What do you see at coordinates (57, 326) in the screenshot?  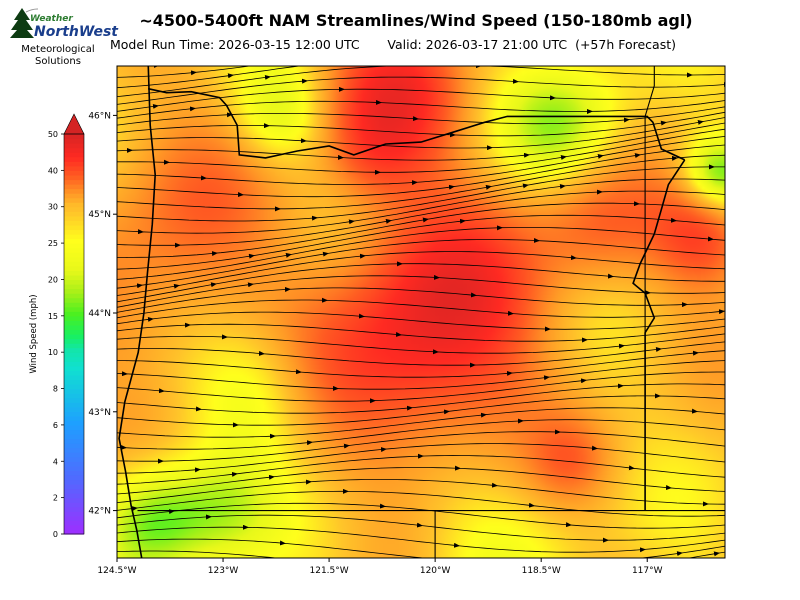 I see `colorbar: 0 2 4 6 8 10 15 20 25 30 40 50 Wind Speed (mph)` at bounding box center [57, 326].